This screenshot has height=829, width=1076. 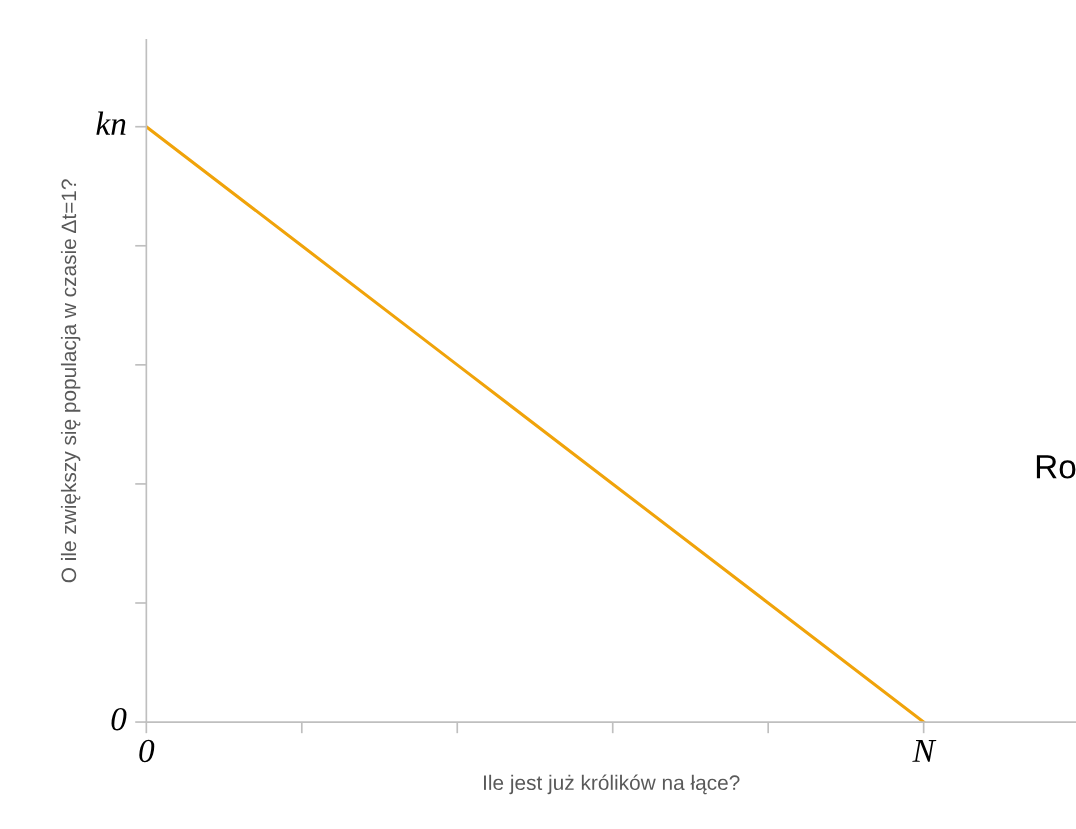 What do you see at coordinates (70, 381) in the screenshot?
I see `y-axis-title: O ile zwiększy się populacja w czasie Δt=1?` at bounding box center [70, 381].